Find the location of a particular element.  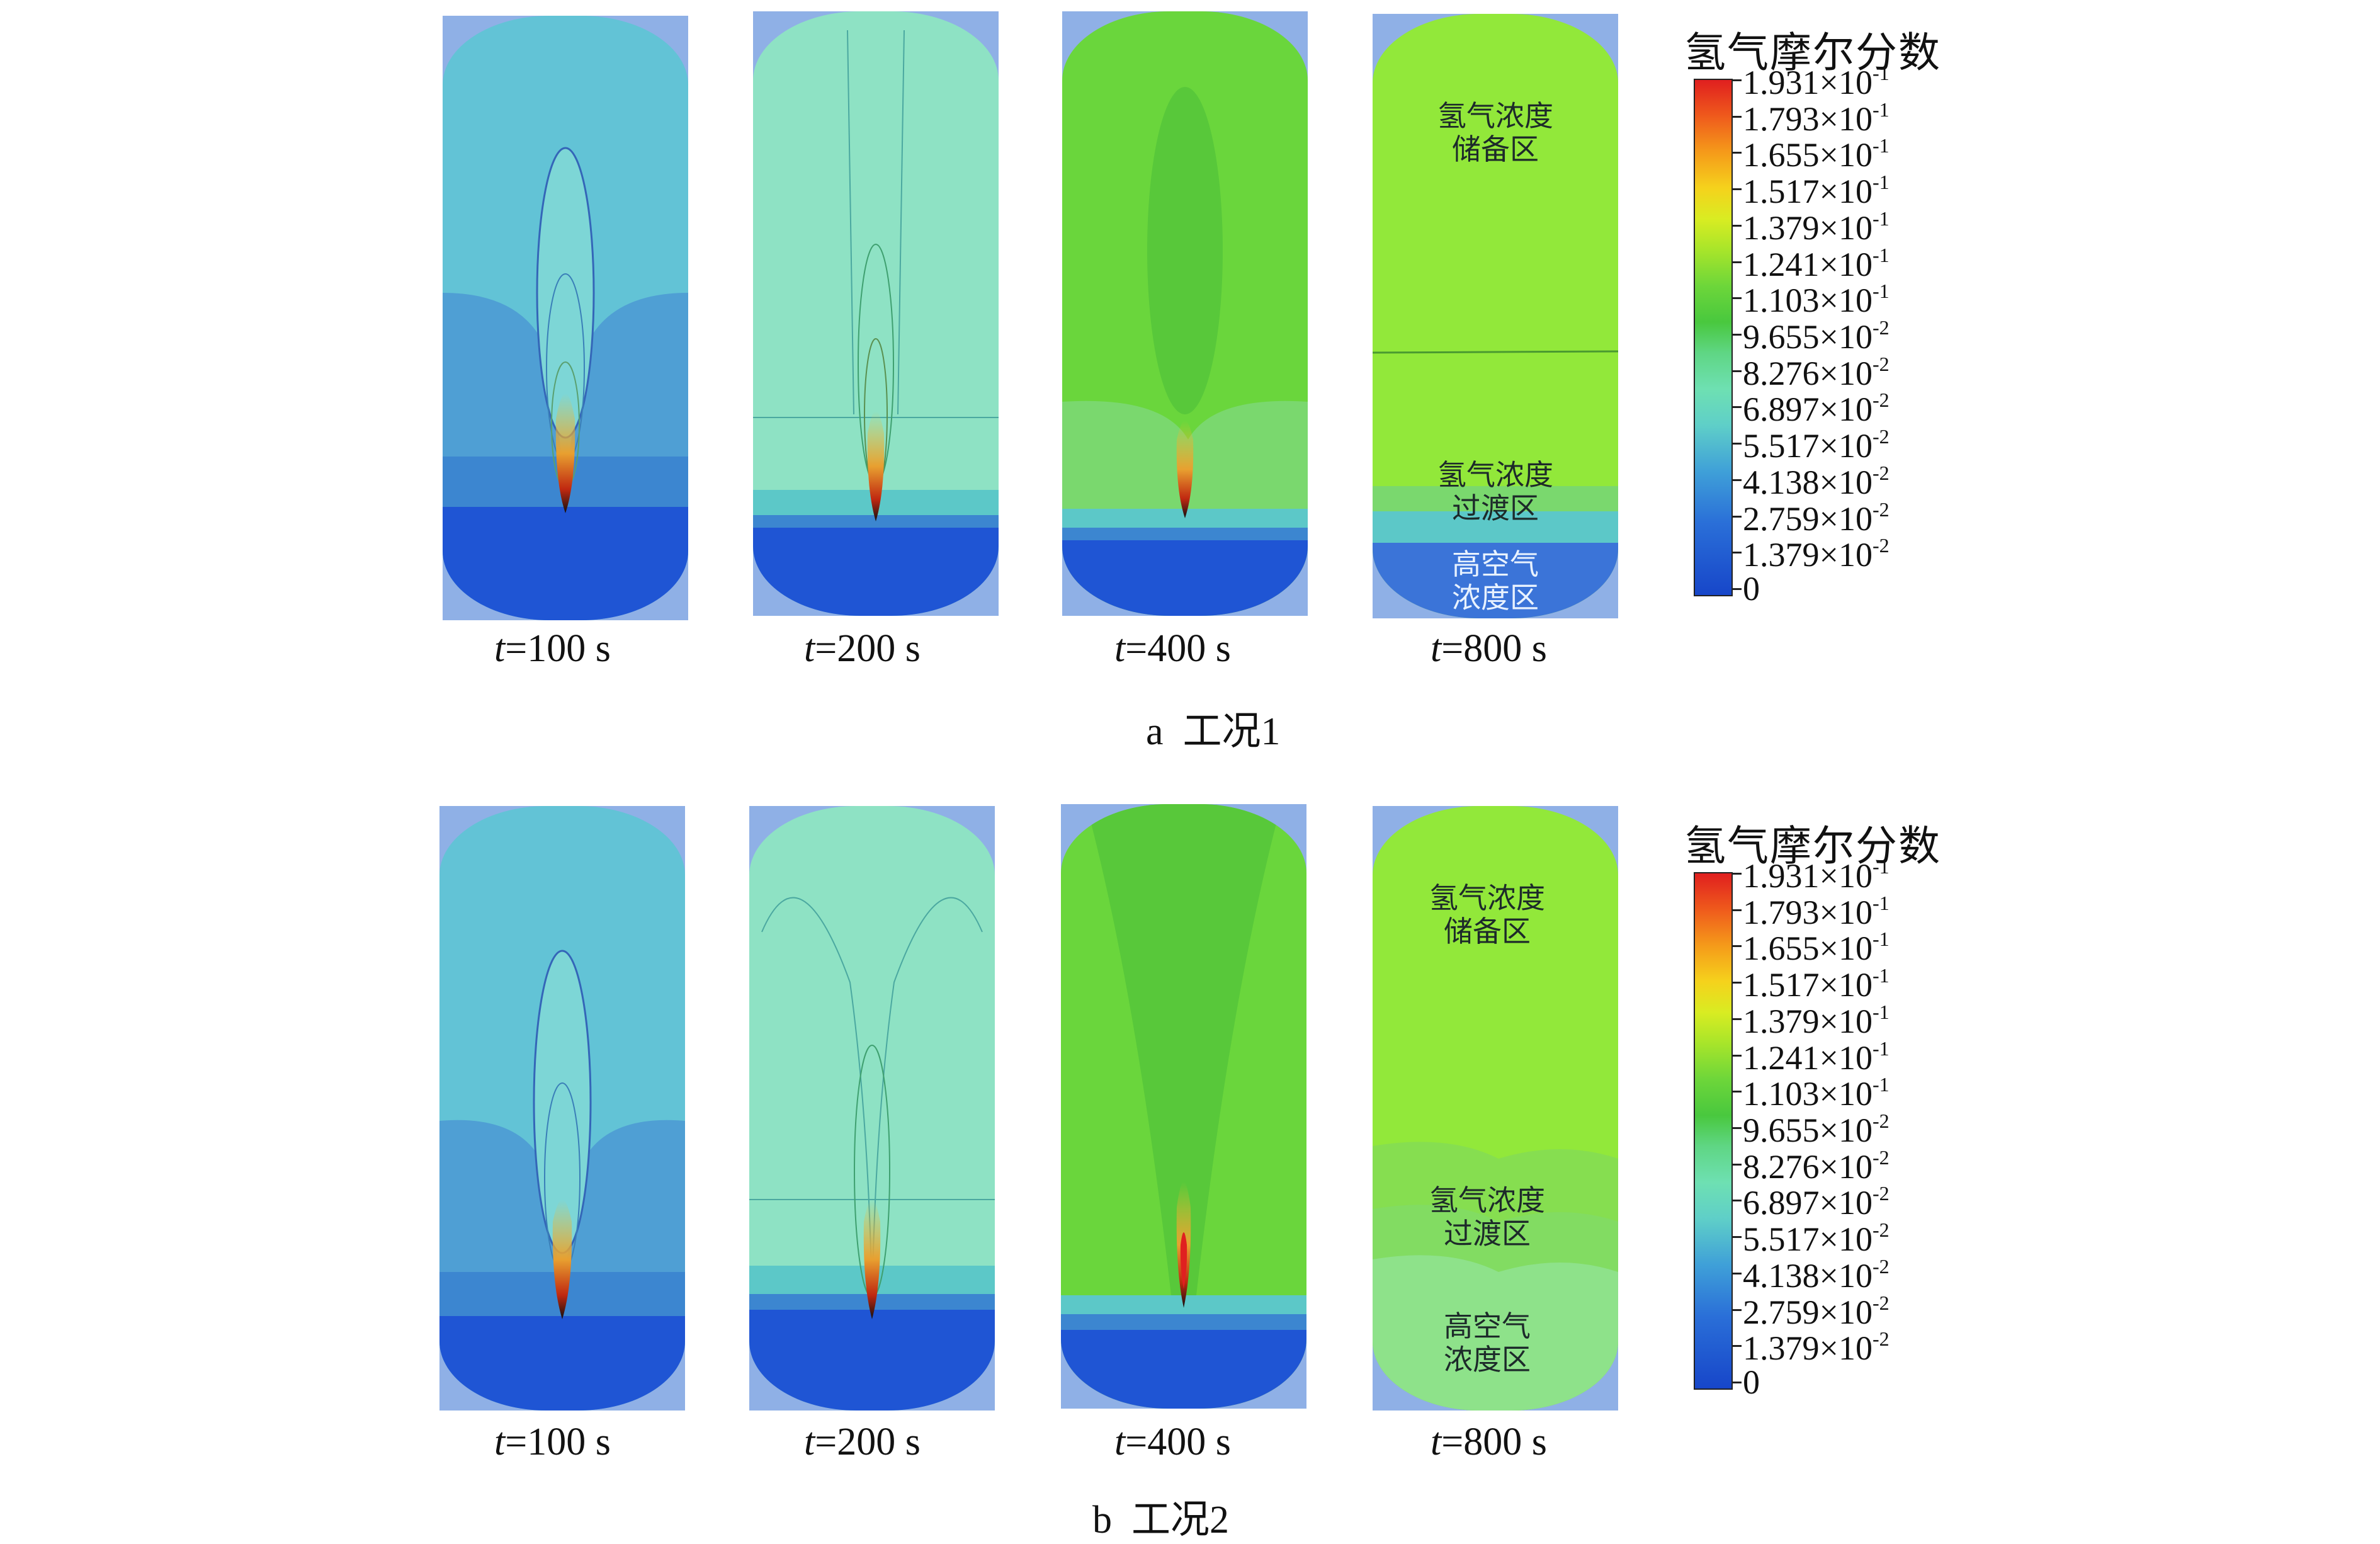

time-label-b-800: t=800 s is located at coordinates (1489, 1442).